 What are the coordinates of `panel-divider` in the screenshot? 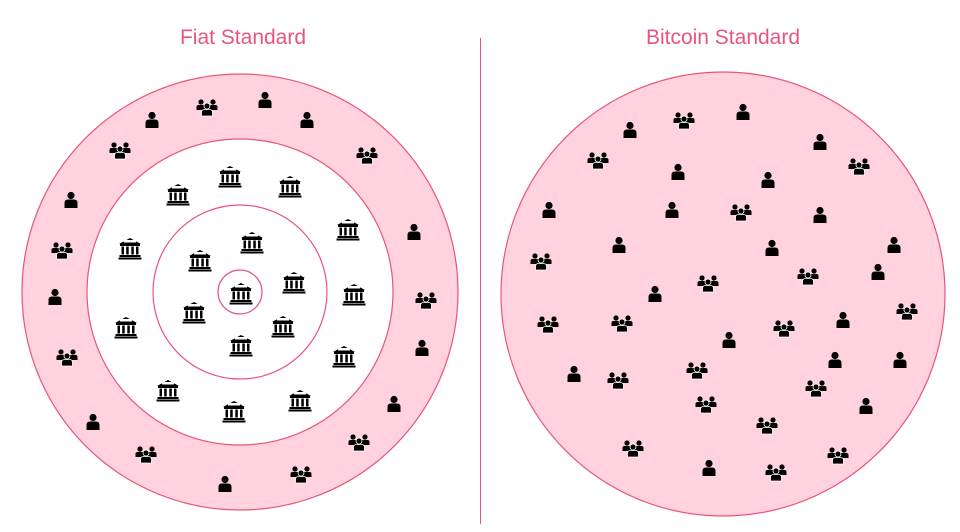 It's located at (480, 281).